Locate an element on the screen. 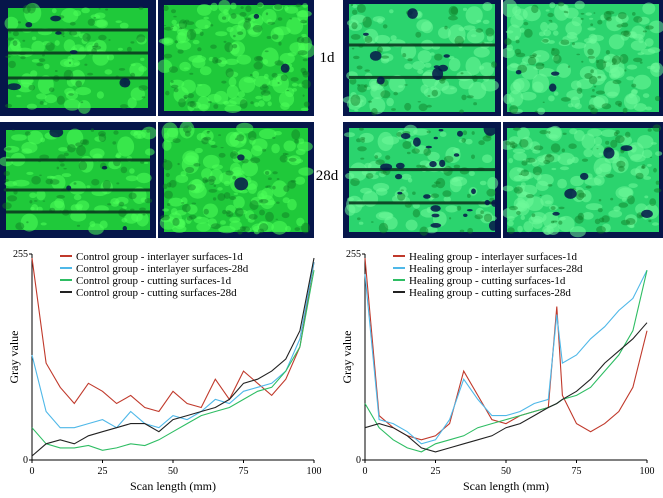  photo-control-interlayer-1d is located at coordinates (78, 58).